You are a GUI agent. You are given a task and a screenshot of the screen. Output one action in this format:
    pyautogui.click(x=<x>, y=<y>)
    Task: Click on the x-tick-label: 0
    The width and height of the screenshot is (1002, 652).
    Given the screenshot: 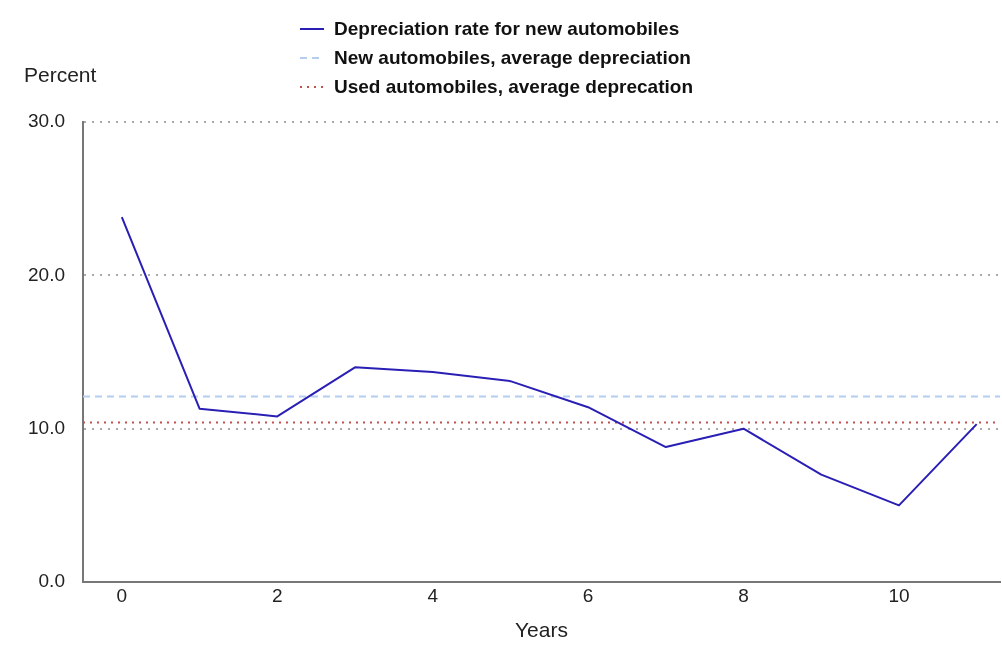 What is the action you would take?
    pyautogui.click(x=122, y=595)
    